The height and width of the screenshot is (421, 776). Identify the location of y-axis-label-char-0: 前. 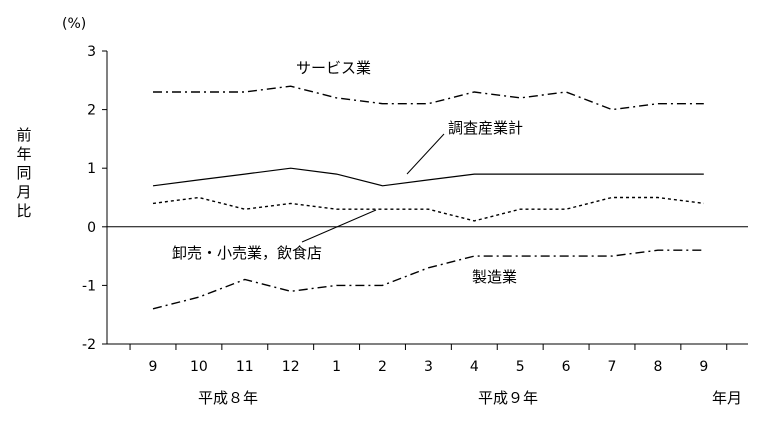
(24, 135).